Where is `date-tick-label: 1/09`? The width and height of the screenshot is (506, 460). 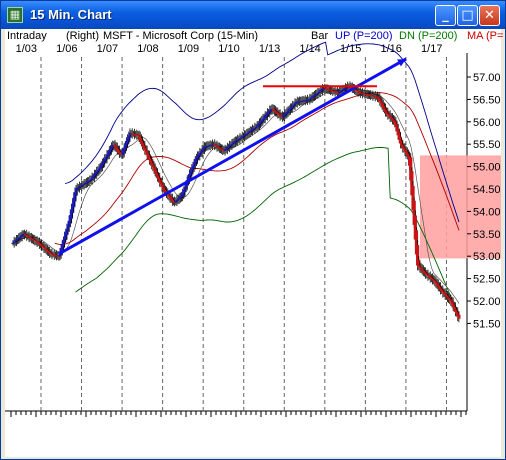 date-tick-label: 1/09 is located at coordinates (188, 49).